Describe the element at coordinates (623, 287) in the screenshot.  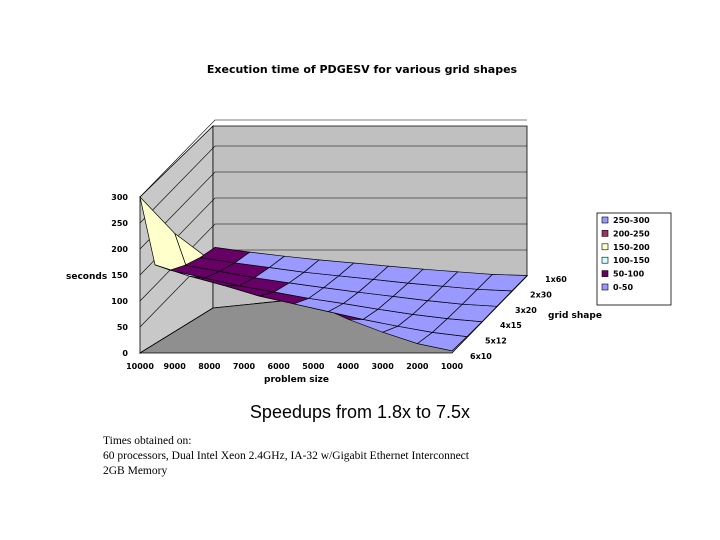
I see `legend-label: 0-50` at that location.